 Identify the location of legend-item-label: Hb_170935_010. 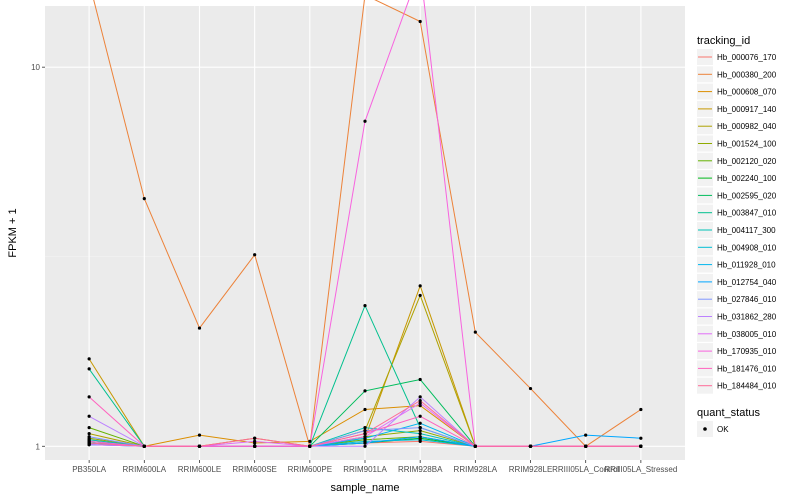
(747, 351).